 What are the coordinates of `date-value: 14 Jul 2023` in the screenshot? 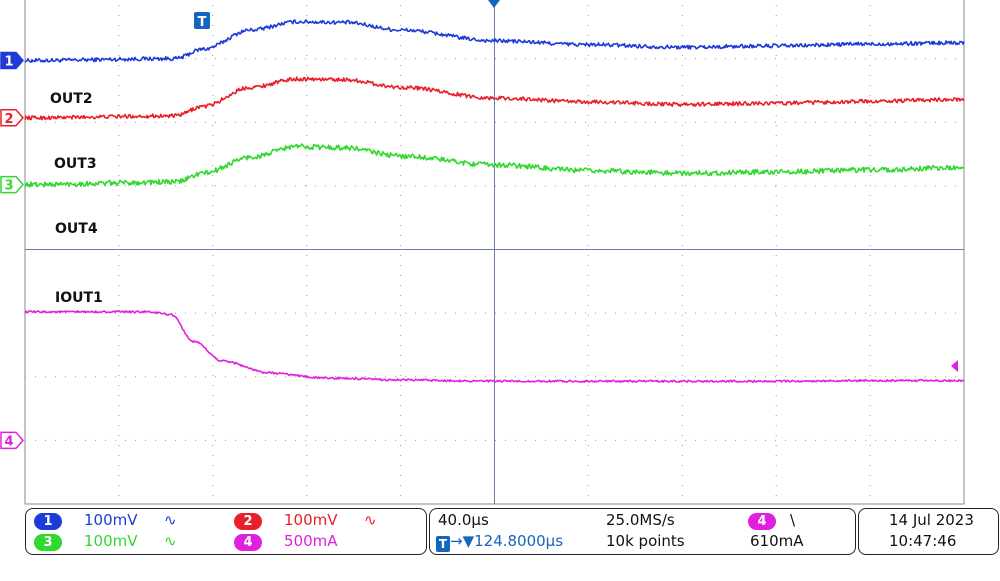 It's located at (931, 520).